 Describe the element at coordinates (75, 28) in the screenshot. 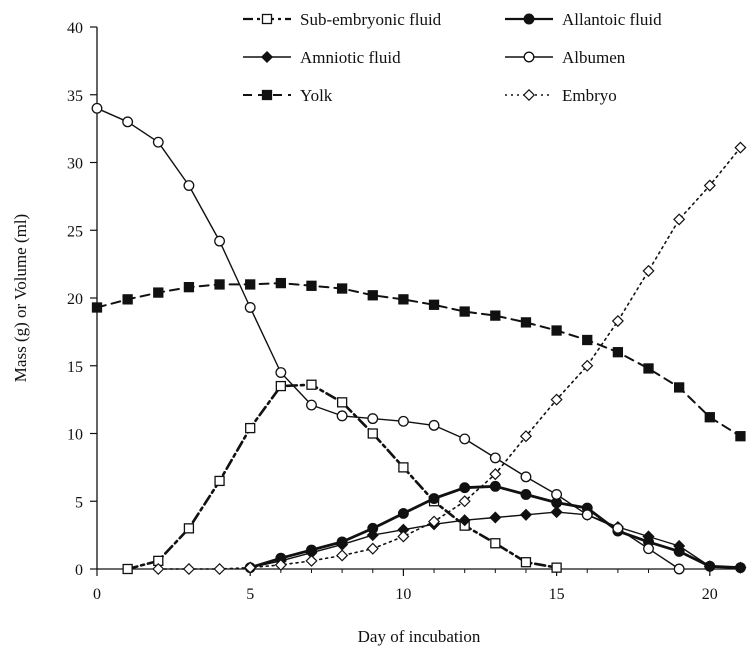

I see `y-tick-label: 40` at that location.